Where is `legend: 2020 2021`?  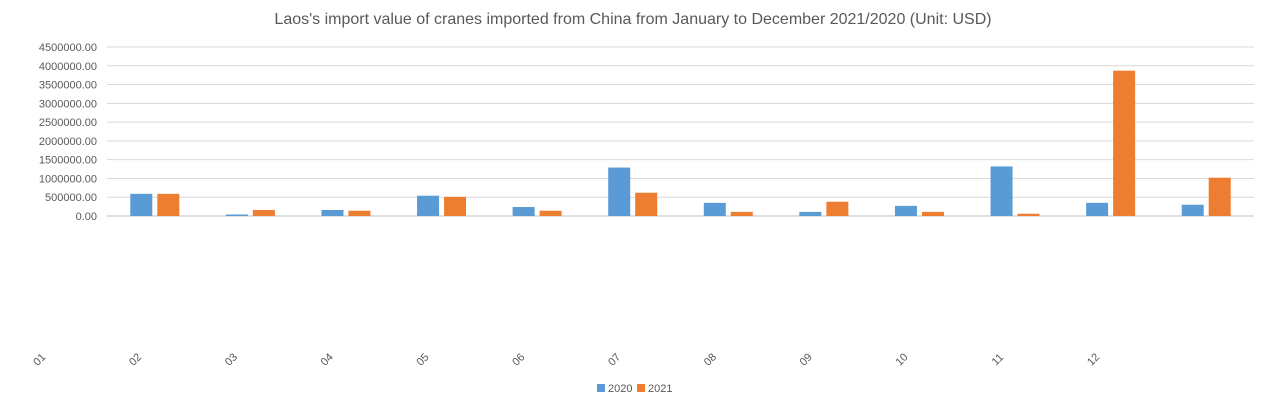 legend: 2020 2021 is located at coordinates (634, 389).